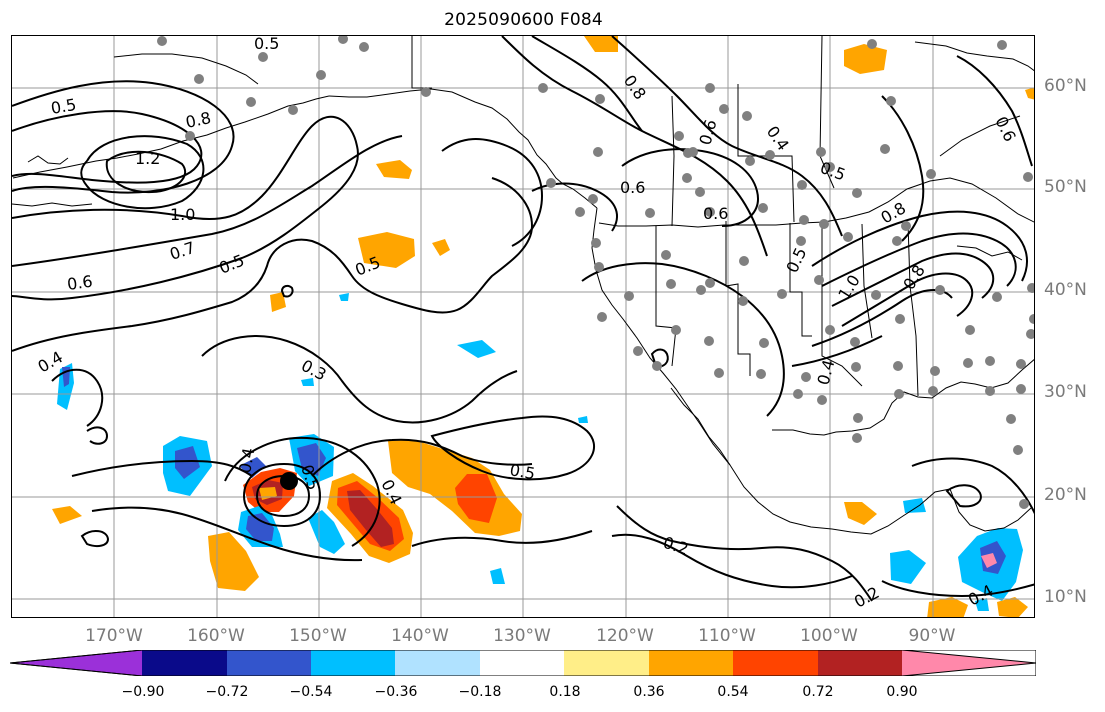 The height and width of the screenshot is (712, 1105). What do you see at coordinates (727, 636) in the screenshot?
I see `longitude-label: 110°W` at bounding box center [727, 636].